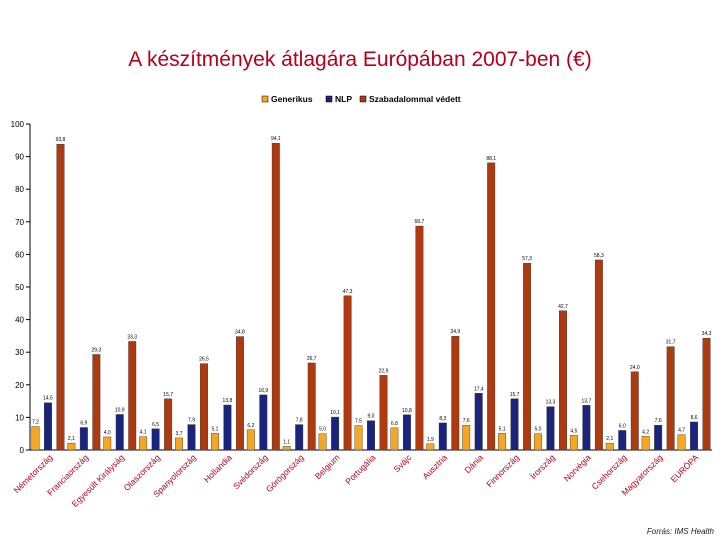 This screenshot has height=540, width=720. I want to click on data-label: 9,0, so click(371, 417).